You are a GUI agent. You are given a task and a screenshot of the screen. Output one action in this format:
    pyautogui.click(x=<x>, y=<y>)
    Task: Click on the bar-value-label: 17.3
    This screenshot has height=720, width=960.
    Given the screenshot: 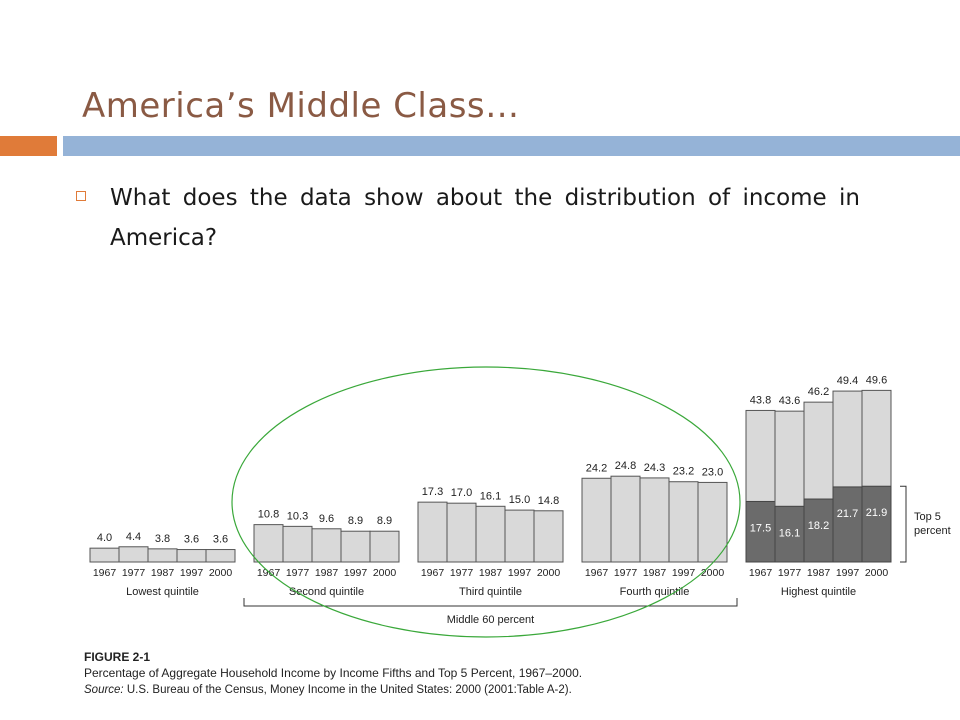 What is the action you would take?
    pyautogui.click(x=432, y=492)
    